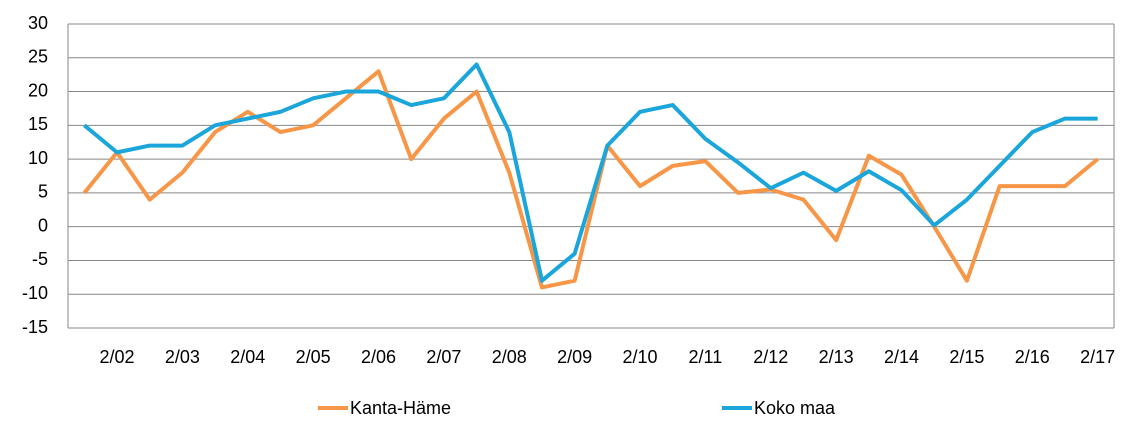 The height and width of the screenshot is (426, 1132). What do you see at coordinates (117, 357) in the screenshot?
I see `x-tick-label: 2/02` at bounding box center [117, 357].